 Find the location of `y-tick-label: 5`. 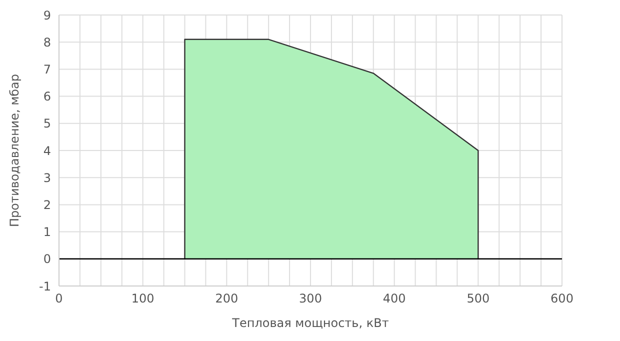

y-tick-label: 5 is located at coordinates (47, 123).